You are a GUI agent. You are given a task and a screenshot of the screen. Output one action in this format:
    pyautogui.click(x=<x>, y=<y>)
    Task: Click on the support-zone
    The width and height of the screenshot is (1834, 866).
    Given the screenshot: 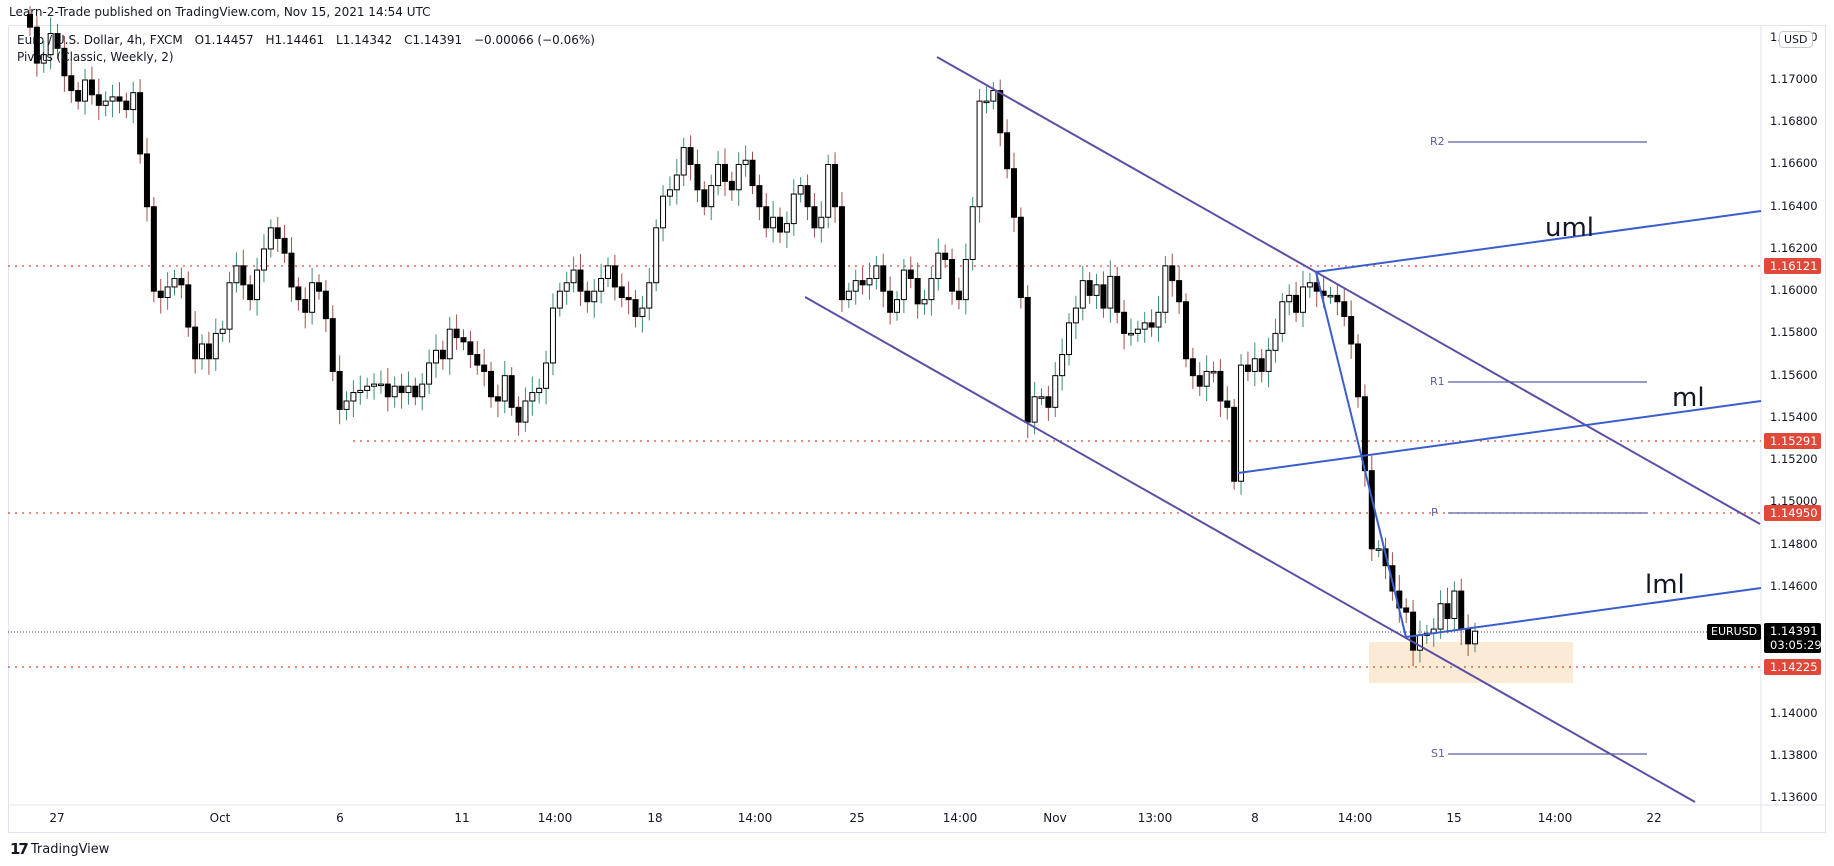 What is the action you would take?
    pyautogui.click(x=1471, y=662)
    